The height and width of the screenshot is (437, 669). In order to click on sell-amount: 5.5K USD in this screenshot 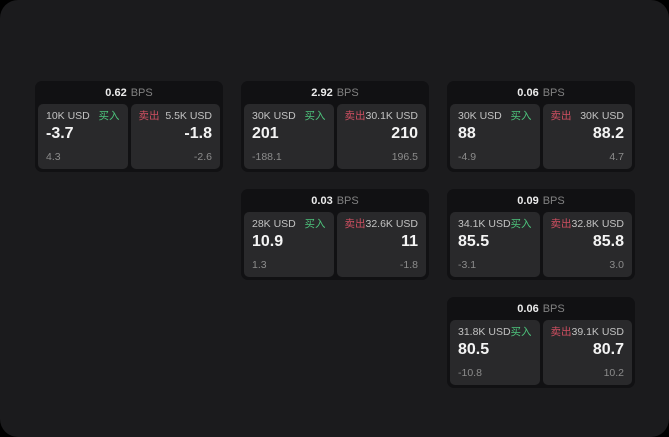, I will do `click(188, 116)`.